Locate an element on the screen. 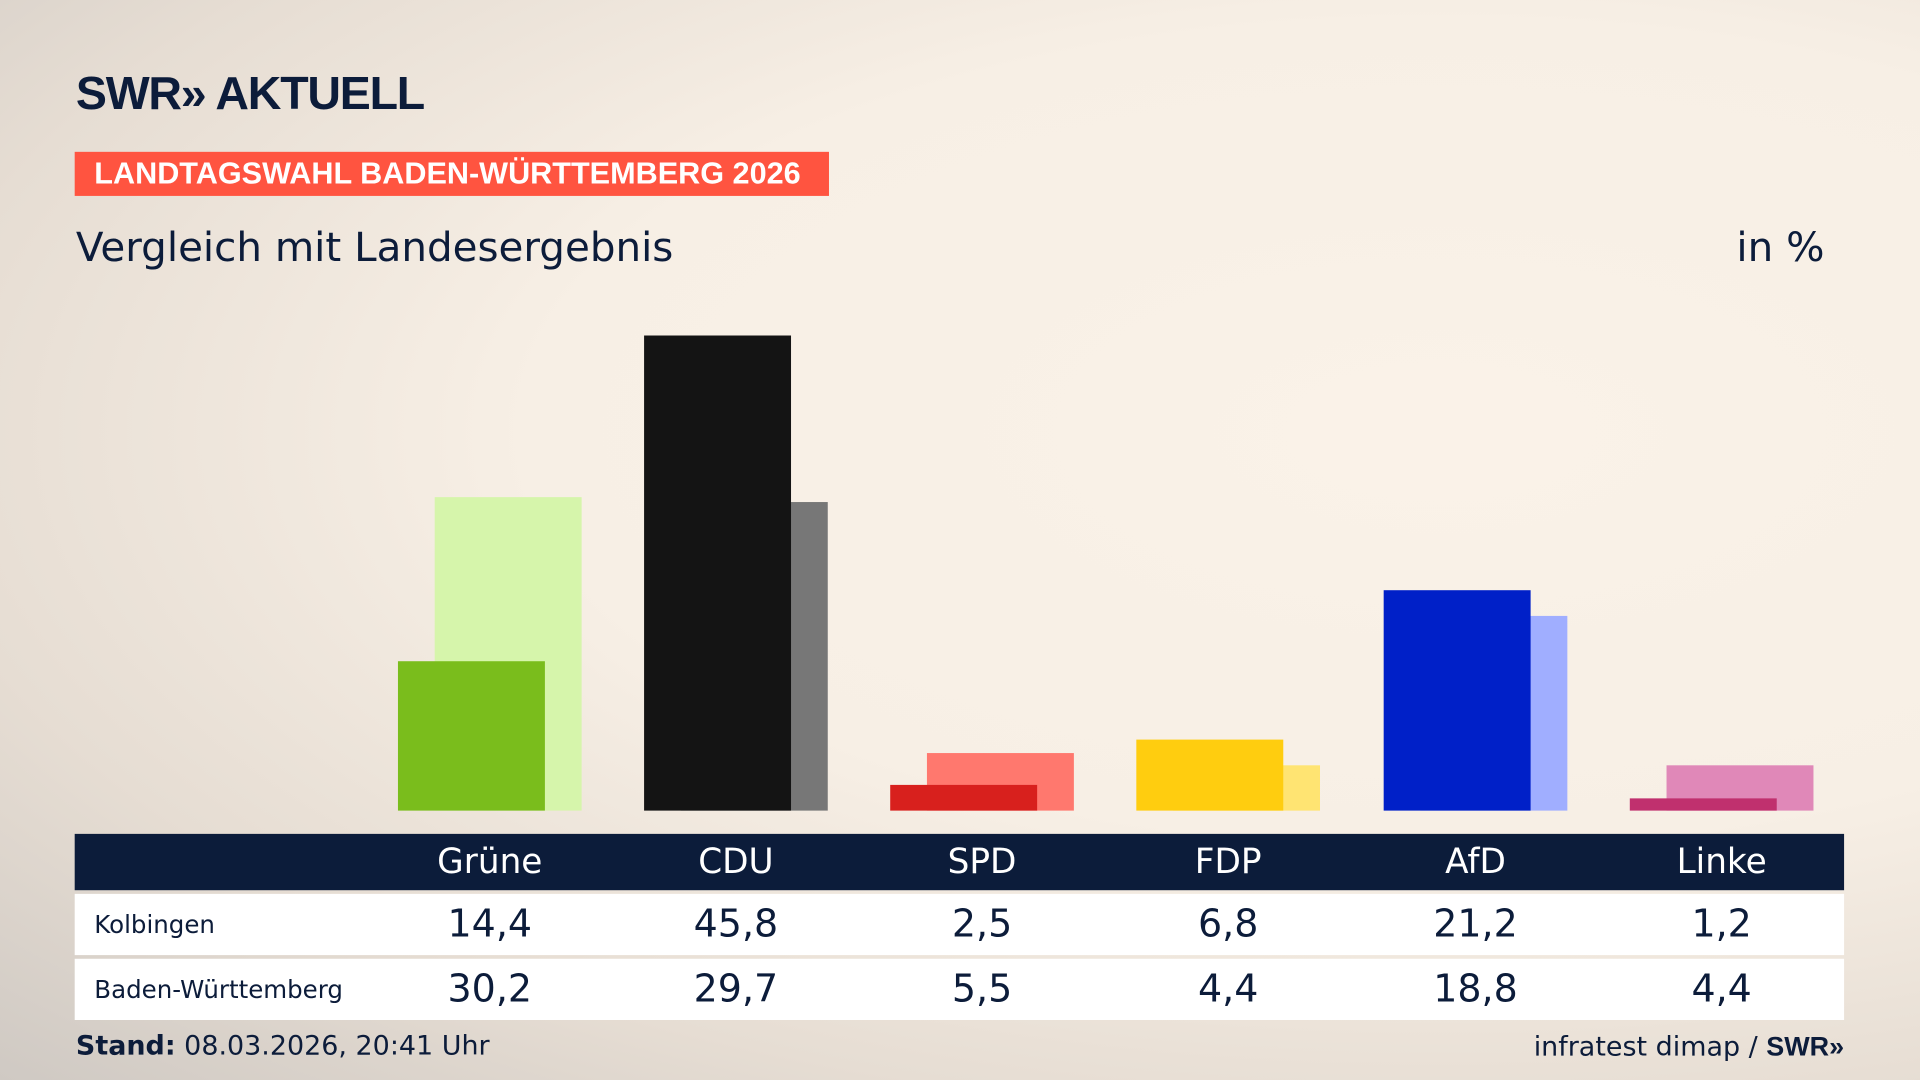  column-header: Linke is located at coordinates (1721, 861).